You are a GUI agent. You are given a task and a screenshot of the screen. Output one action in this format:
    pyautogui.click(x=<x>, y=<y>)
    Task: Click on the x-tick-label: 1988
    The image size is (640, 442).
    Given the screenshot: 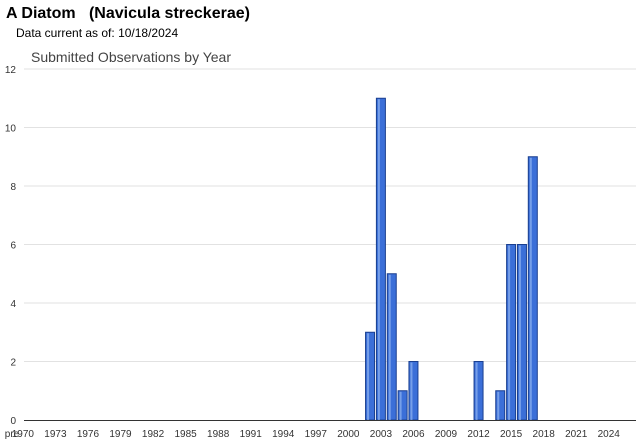 What is the action you would take?
    pyautogui.click(x=218, y=434)
    